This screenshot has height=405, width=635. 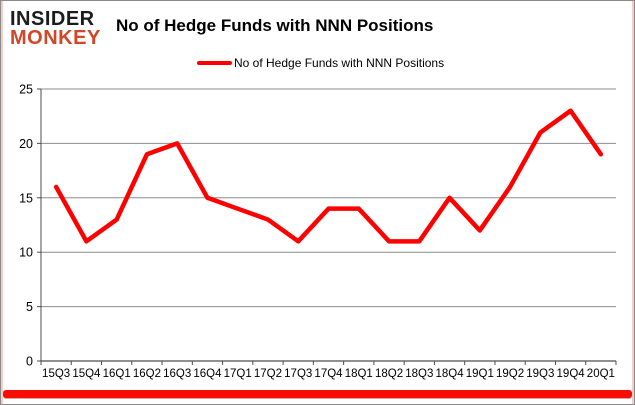 I want to click on x-tick-label: 18Q4, so click(x=449, y=374).